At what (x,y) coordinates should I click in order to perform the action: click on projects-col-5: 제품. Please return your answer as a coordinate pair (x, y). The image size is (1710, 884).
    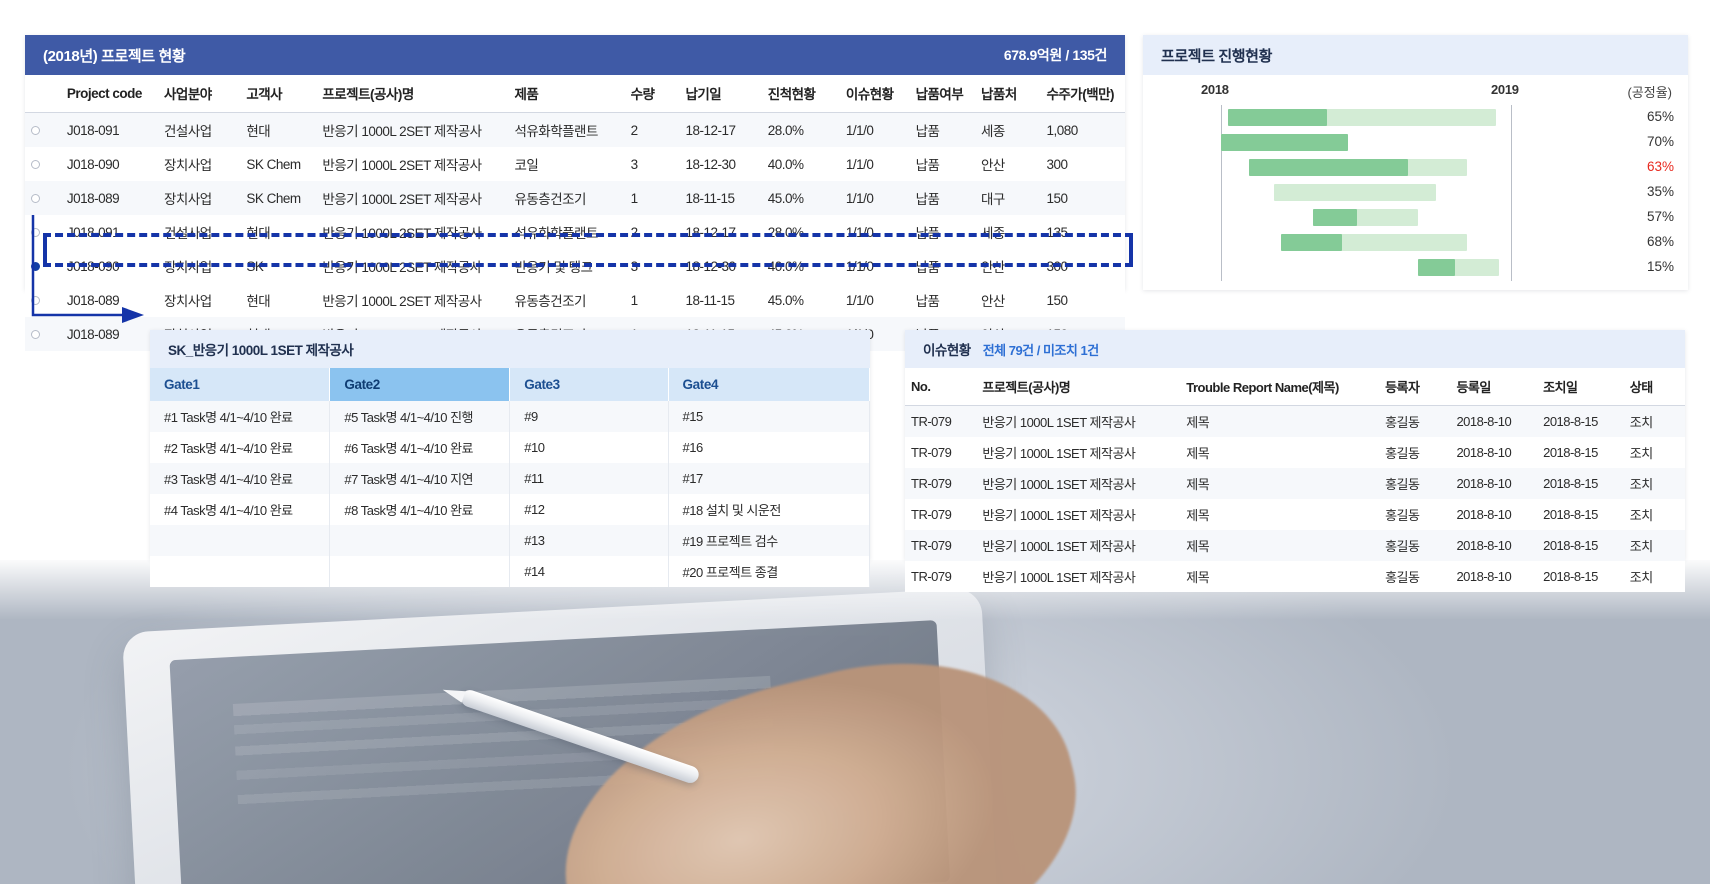
    Looking at the image, I should click on (566, 94).